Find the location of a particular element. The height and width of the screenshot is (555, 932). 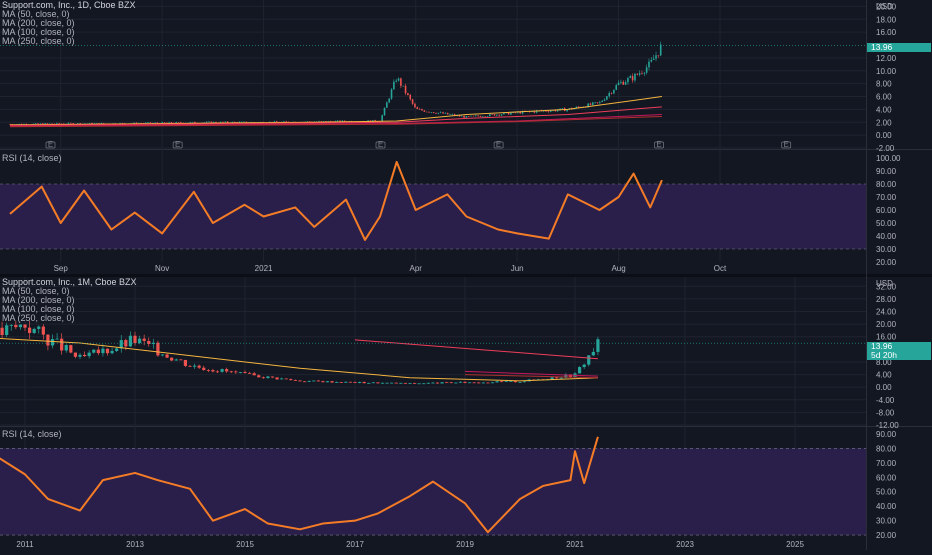

top-ma100-legend: MA (100, close, 0) is located at coordinates (38, 32).